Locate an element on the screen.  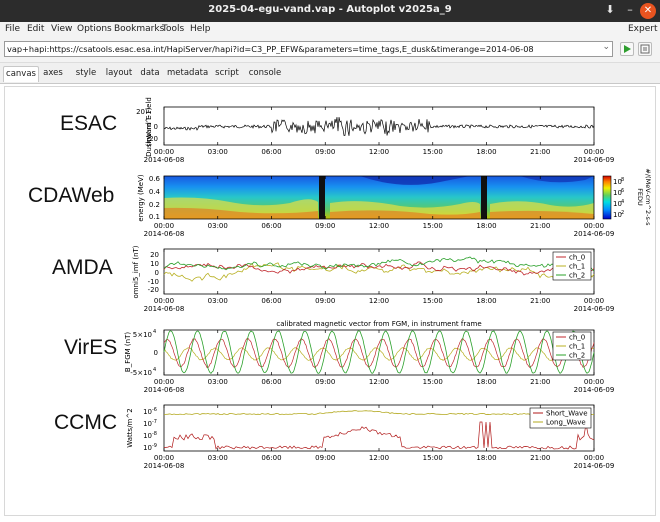
cdaweb-colorbar is located at coordinates (607, 197).